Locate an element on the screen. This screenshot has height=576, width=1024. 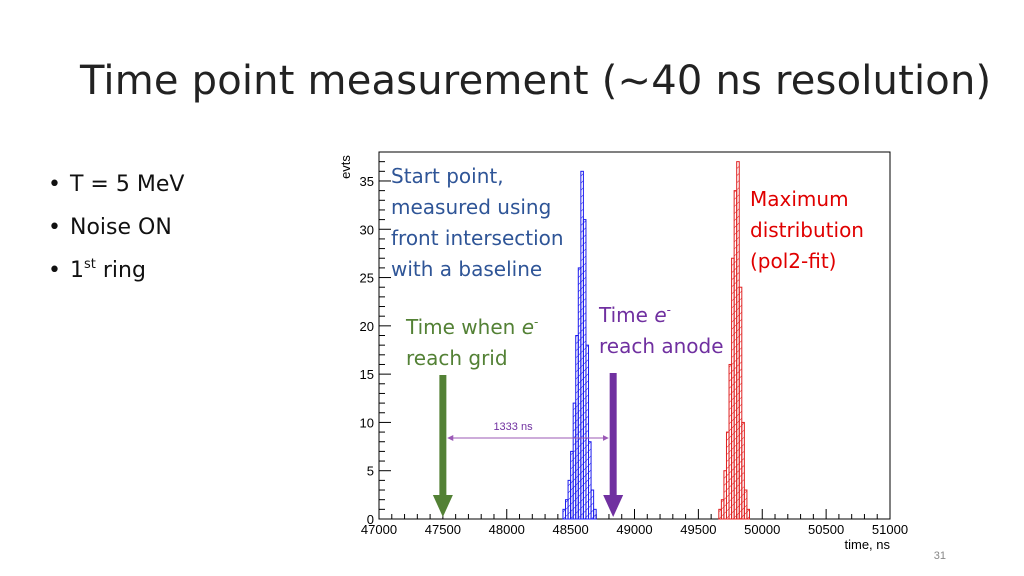
x-tick-label: 48500 is located at coordinates (571, 529).